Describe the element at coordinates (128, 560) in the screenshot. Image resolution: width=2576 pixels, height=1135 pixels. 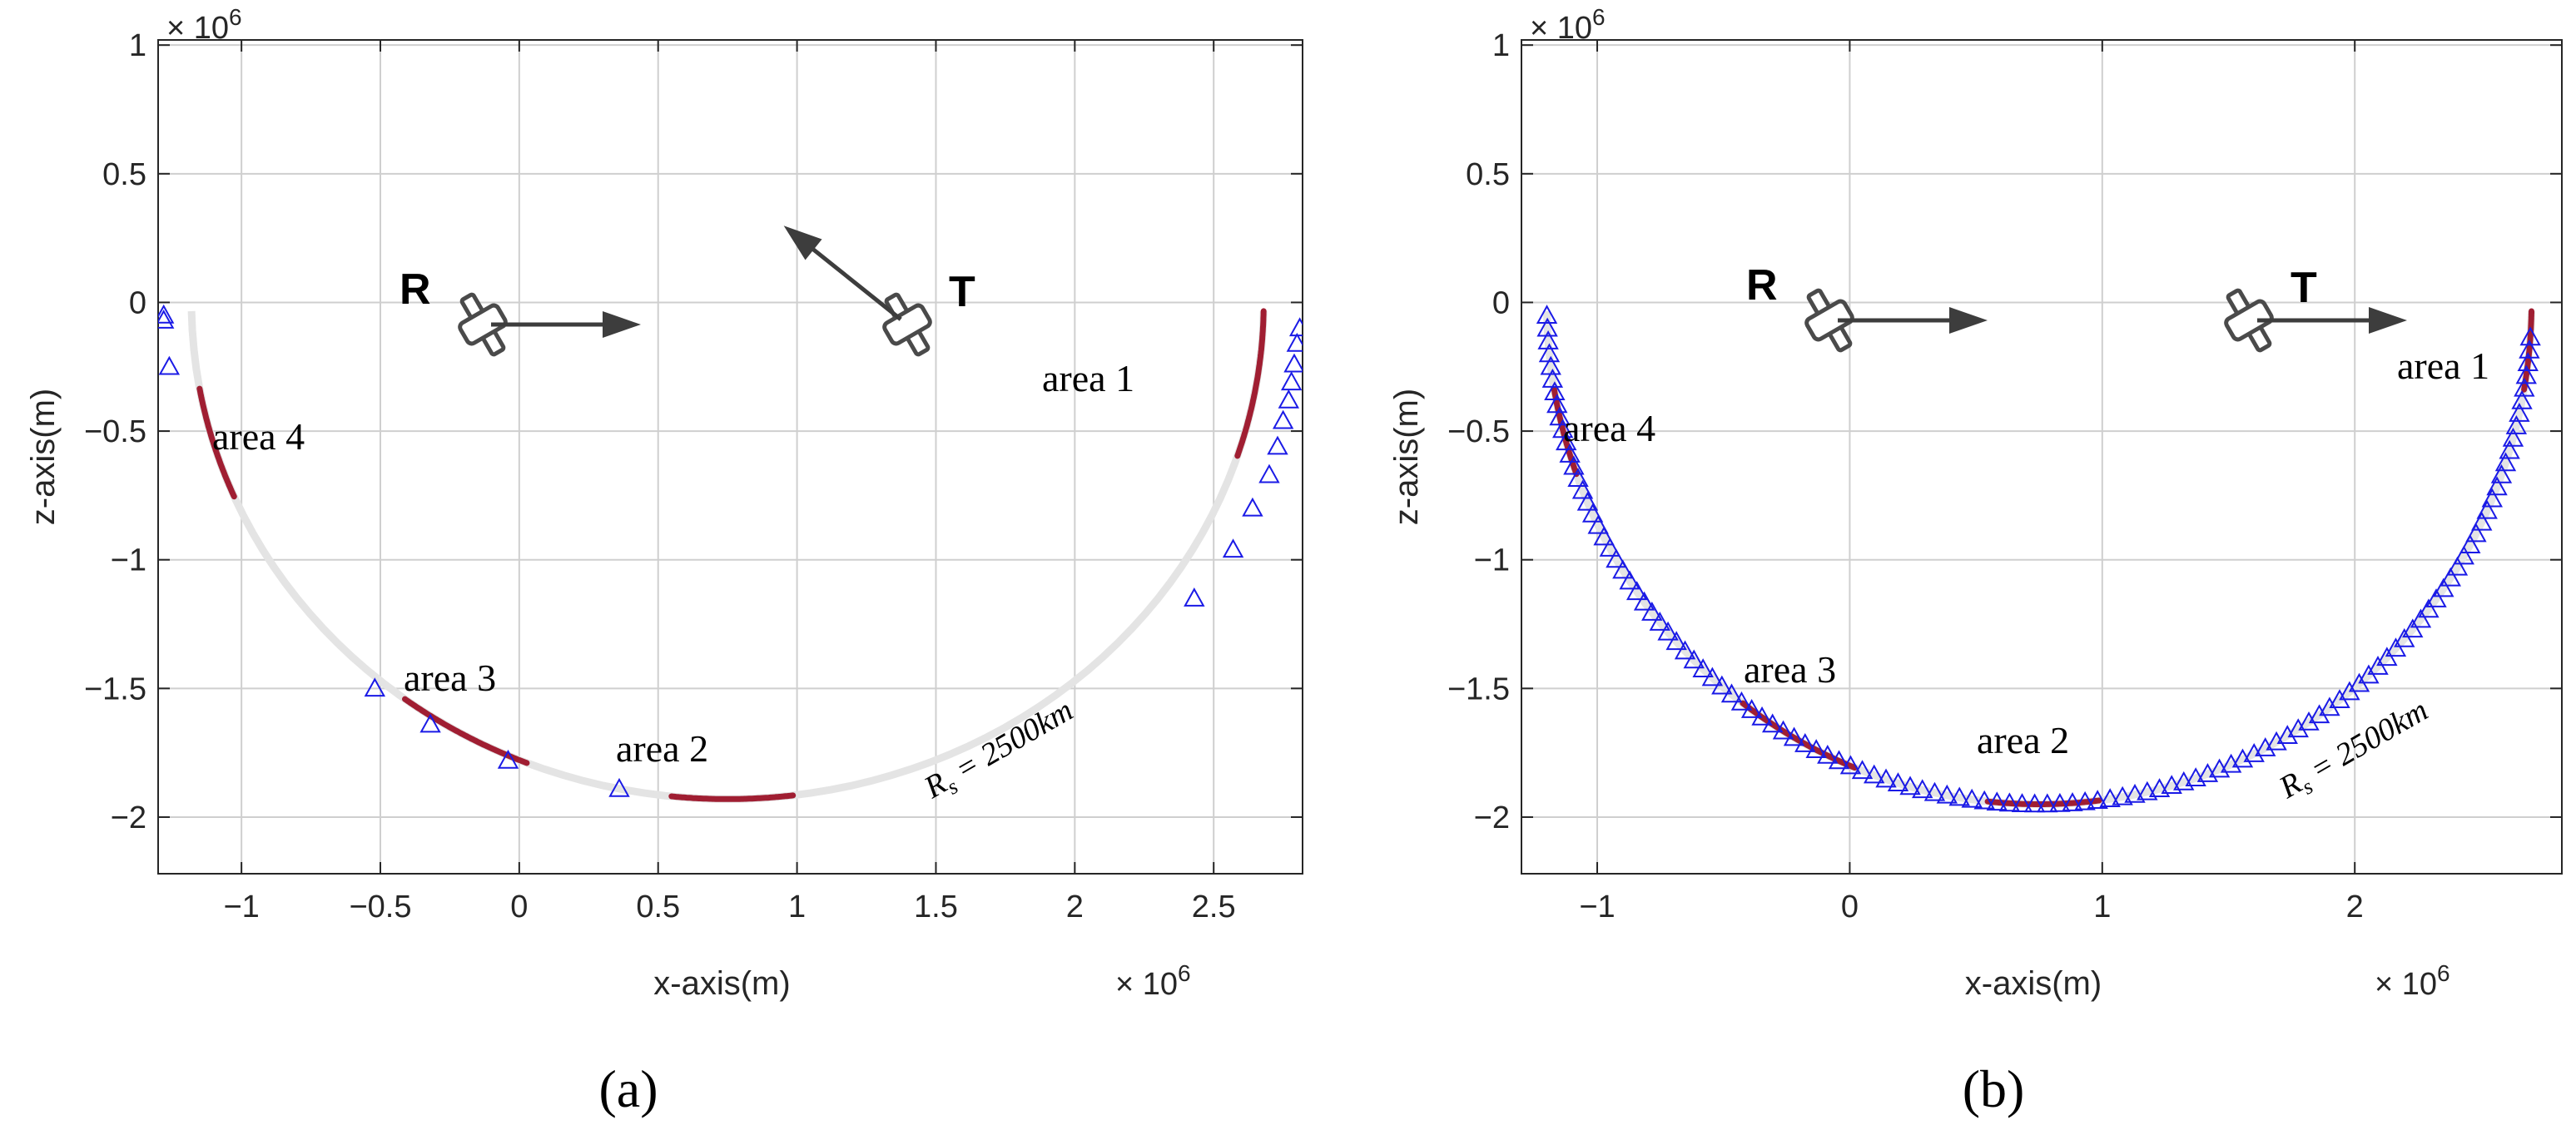
I see `y-tick-label: −1` at that location.